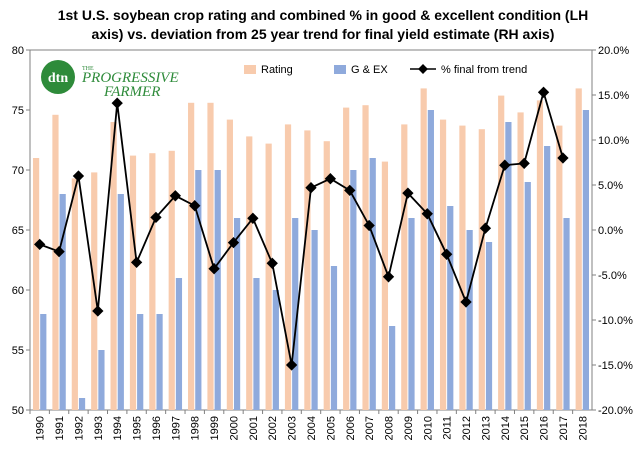 The image size is (640, 460). I want to click on x-axis-tick-label: 2012, so click(467, 428).